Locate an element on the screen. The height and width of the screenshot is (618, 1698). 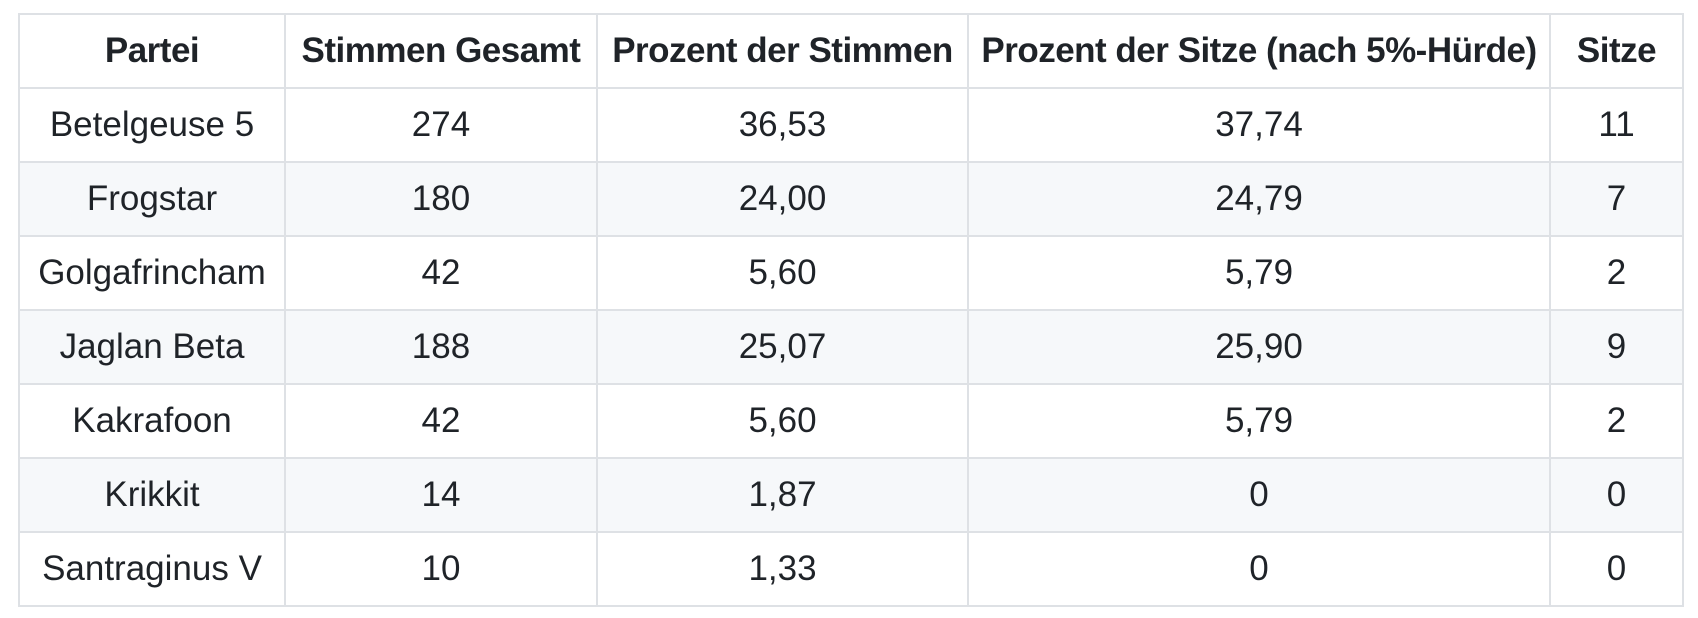
table-row: Kakrafoon 42 5,60 5,79 2 is located at coordinates (851, 421).